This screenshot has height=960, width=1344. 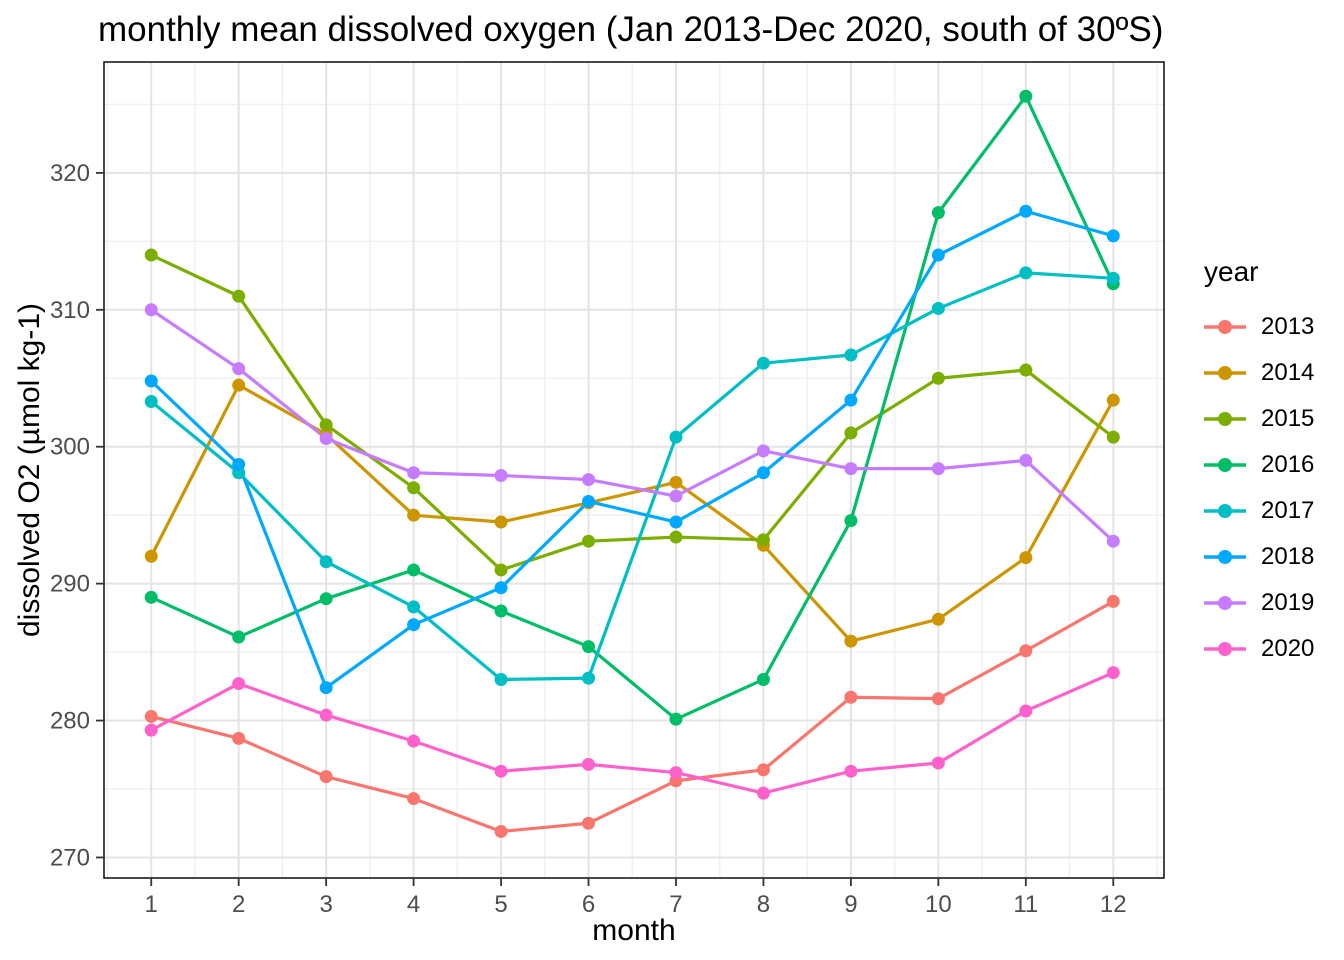 What do you see at coordinates (1258, 511) in the screenshot?
I see `legend-item-2017: 2017` at bounding box center [1258, 511].